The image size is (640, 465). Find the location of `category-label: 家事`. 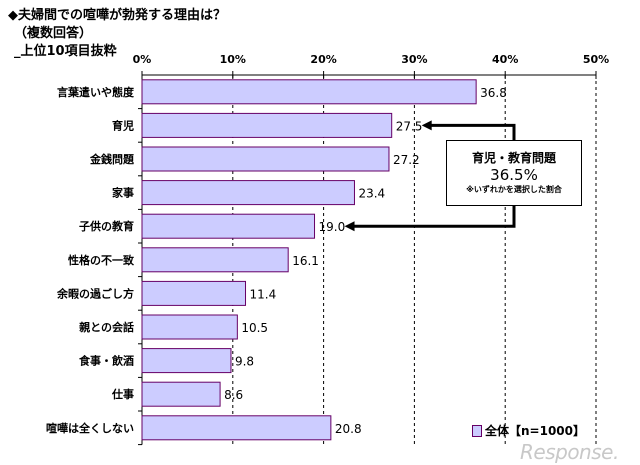

category-label: 家事 is located at coordinates (123, 193).